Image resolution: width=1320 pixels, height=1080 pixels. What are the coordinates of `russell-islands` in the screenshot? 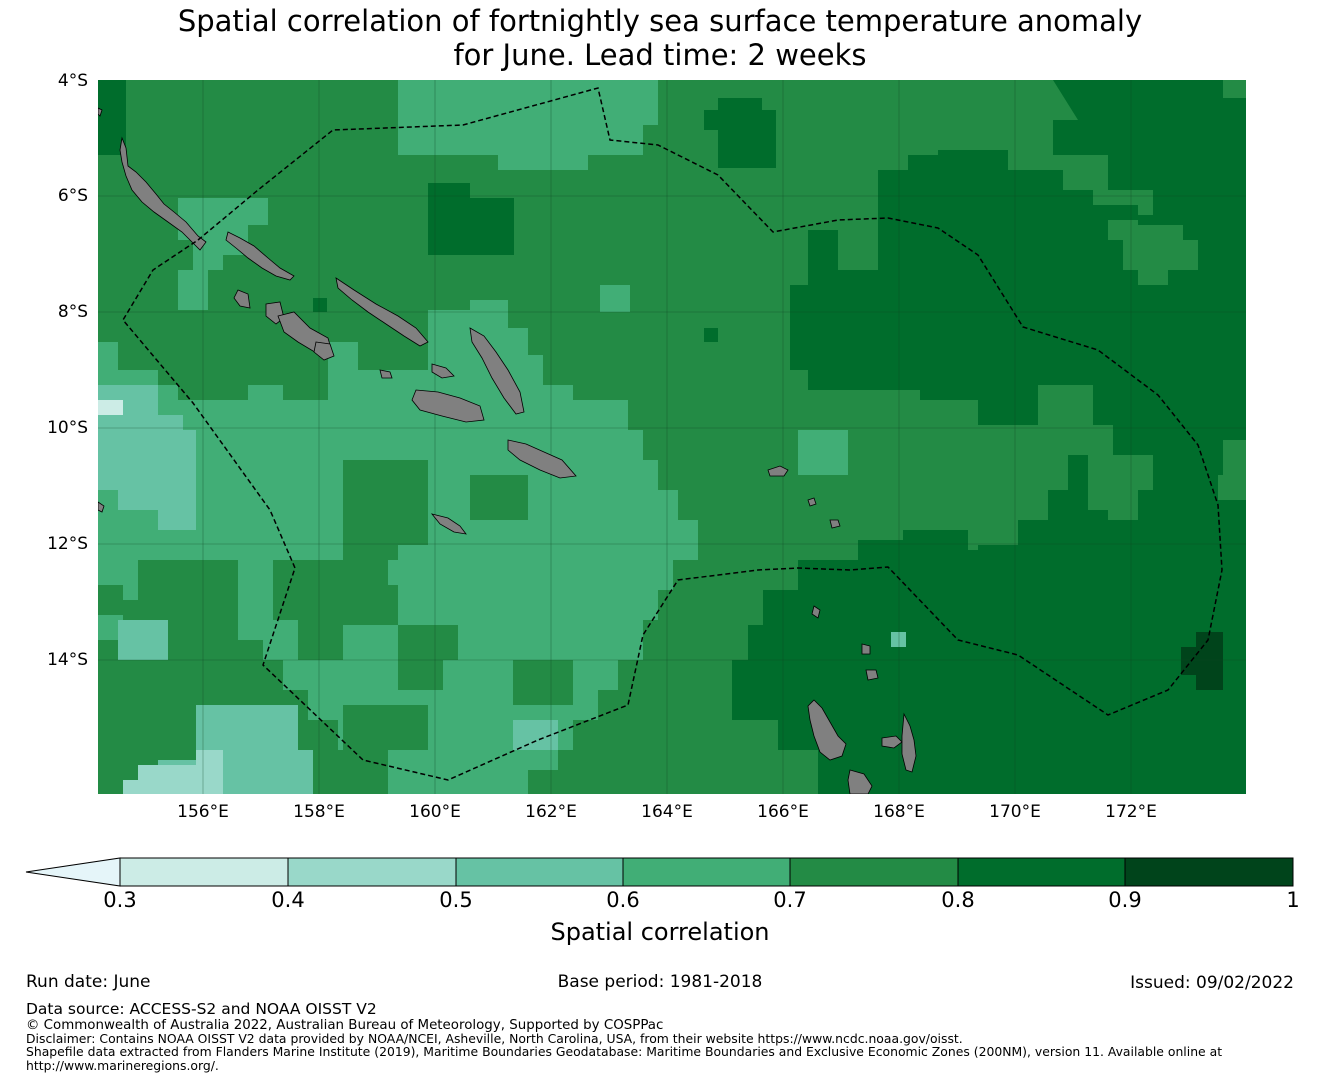 It's located at (386, 374).